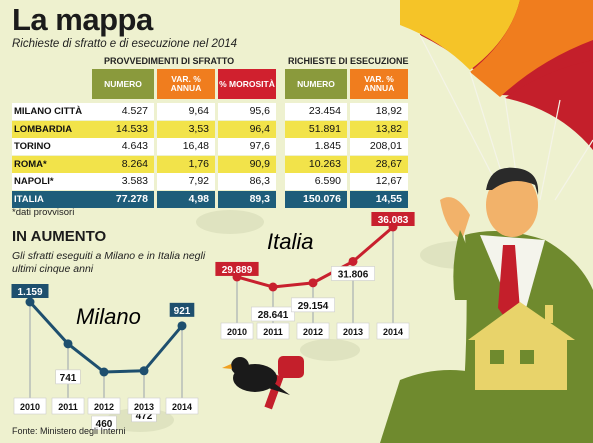 The image size is (593, 443). Describe the element at coordinates (247, 146) in the screenshot. I see `cell-morosita: 97,6` at that location.